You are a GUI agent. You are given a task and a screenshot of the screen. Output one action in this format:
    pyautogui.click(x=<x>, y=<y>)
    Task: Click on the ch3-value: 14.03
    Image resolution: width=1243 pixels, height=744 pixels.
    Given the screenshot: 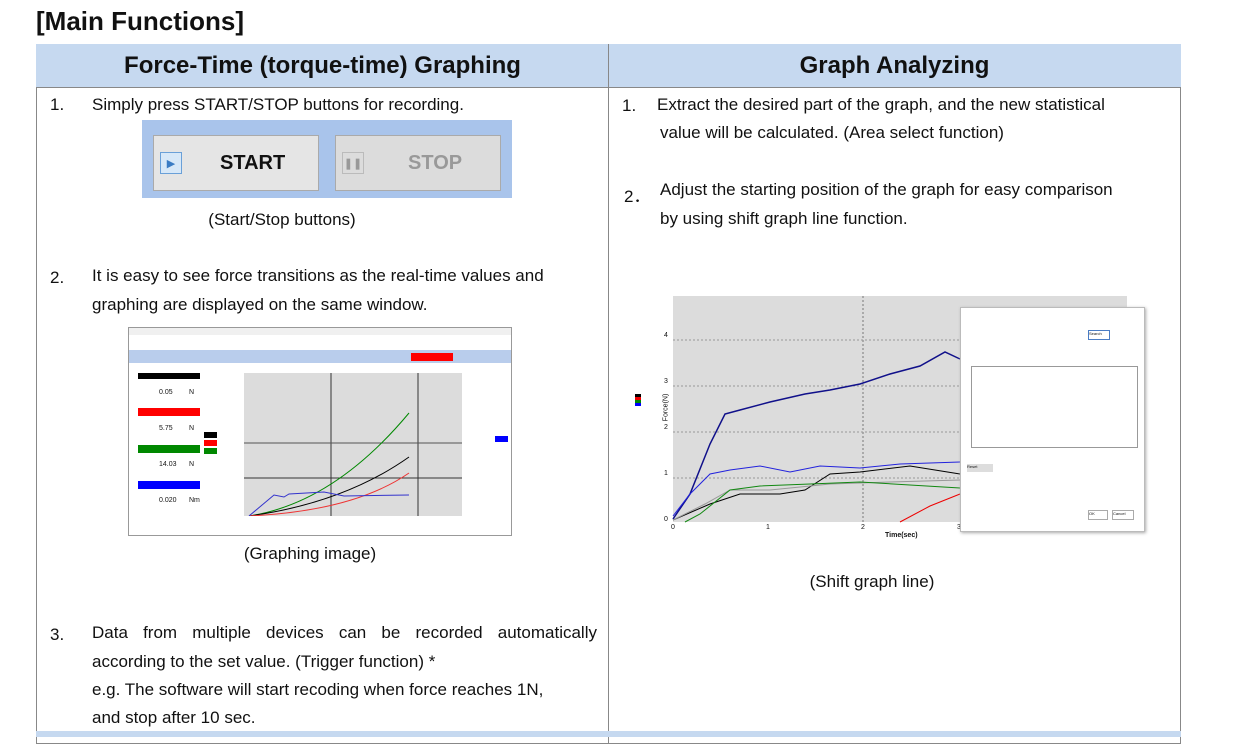 What is the action you would take?
    pyautogui.click(x=168, y=464)
    